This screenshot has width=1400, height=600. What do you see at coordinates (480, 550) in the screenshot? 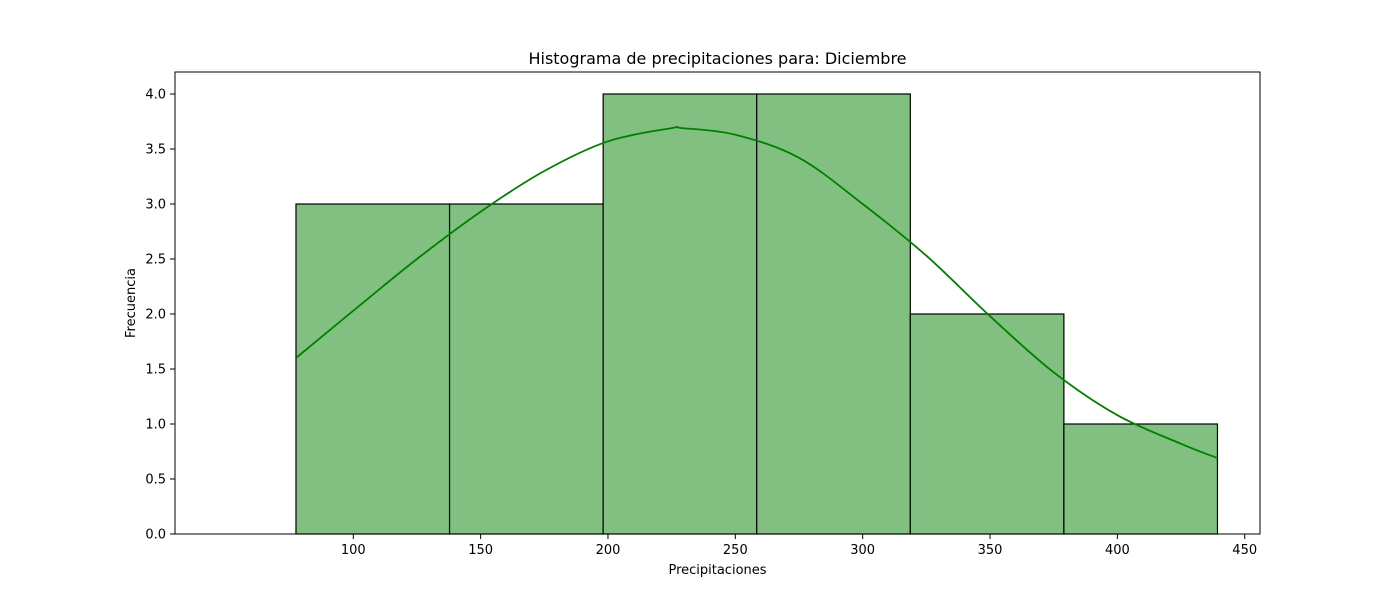
I see `x-tick-label: 150` at bounding box center [480, 550].